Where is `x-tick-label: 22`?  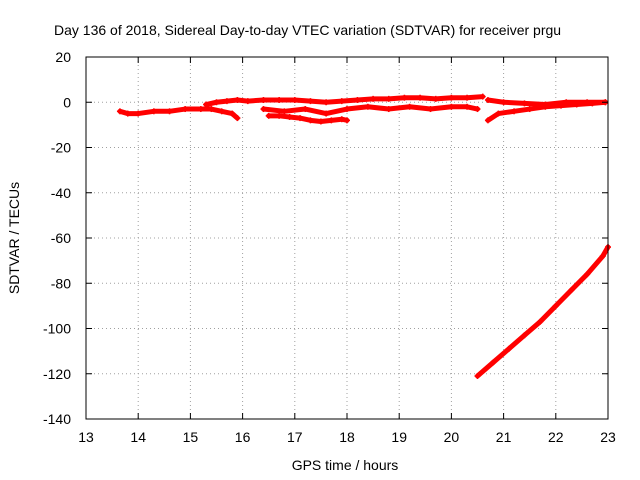
x-tick-label: 22 is located at coordinates (556, 437).